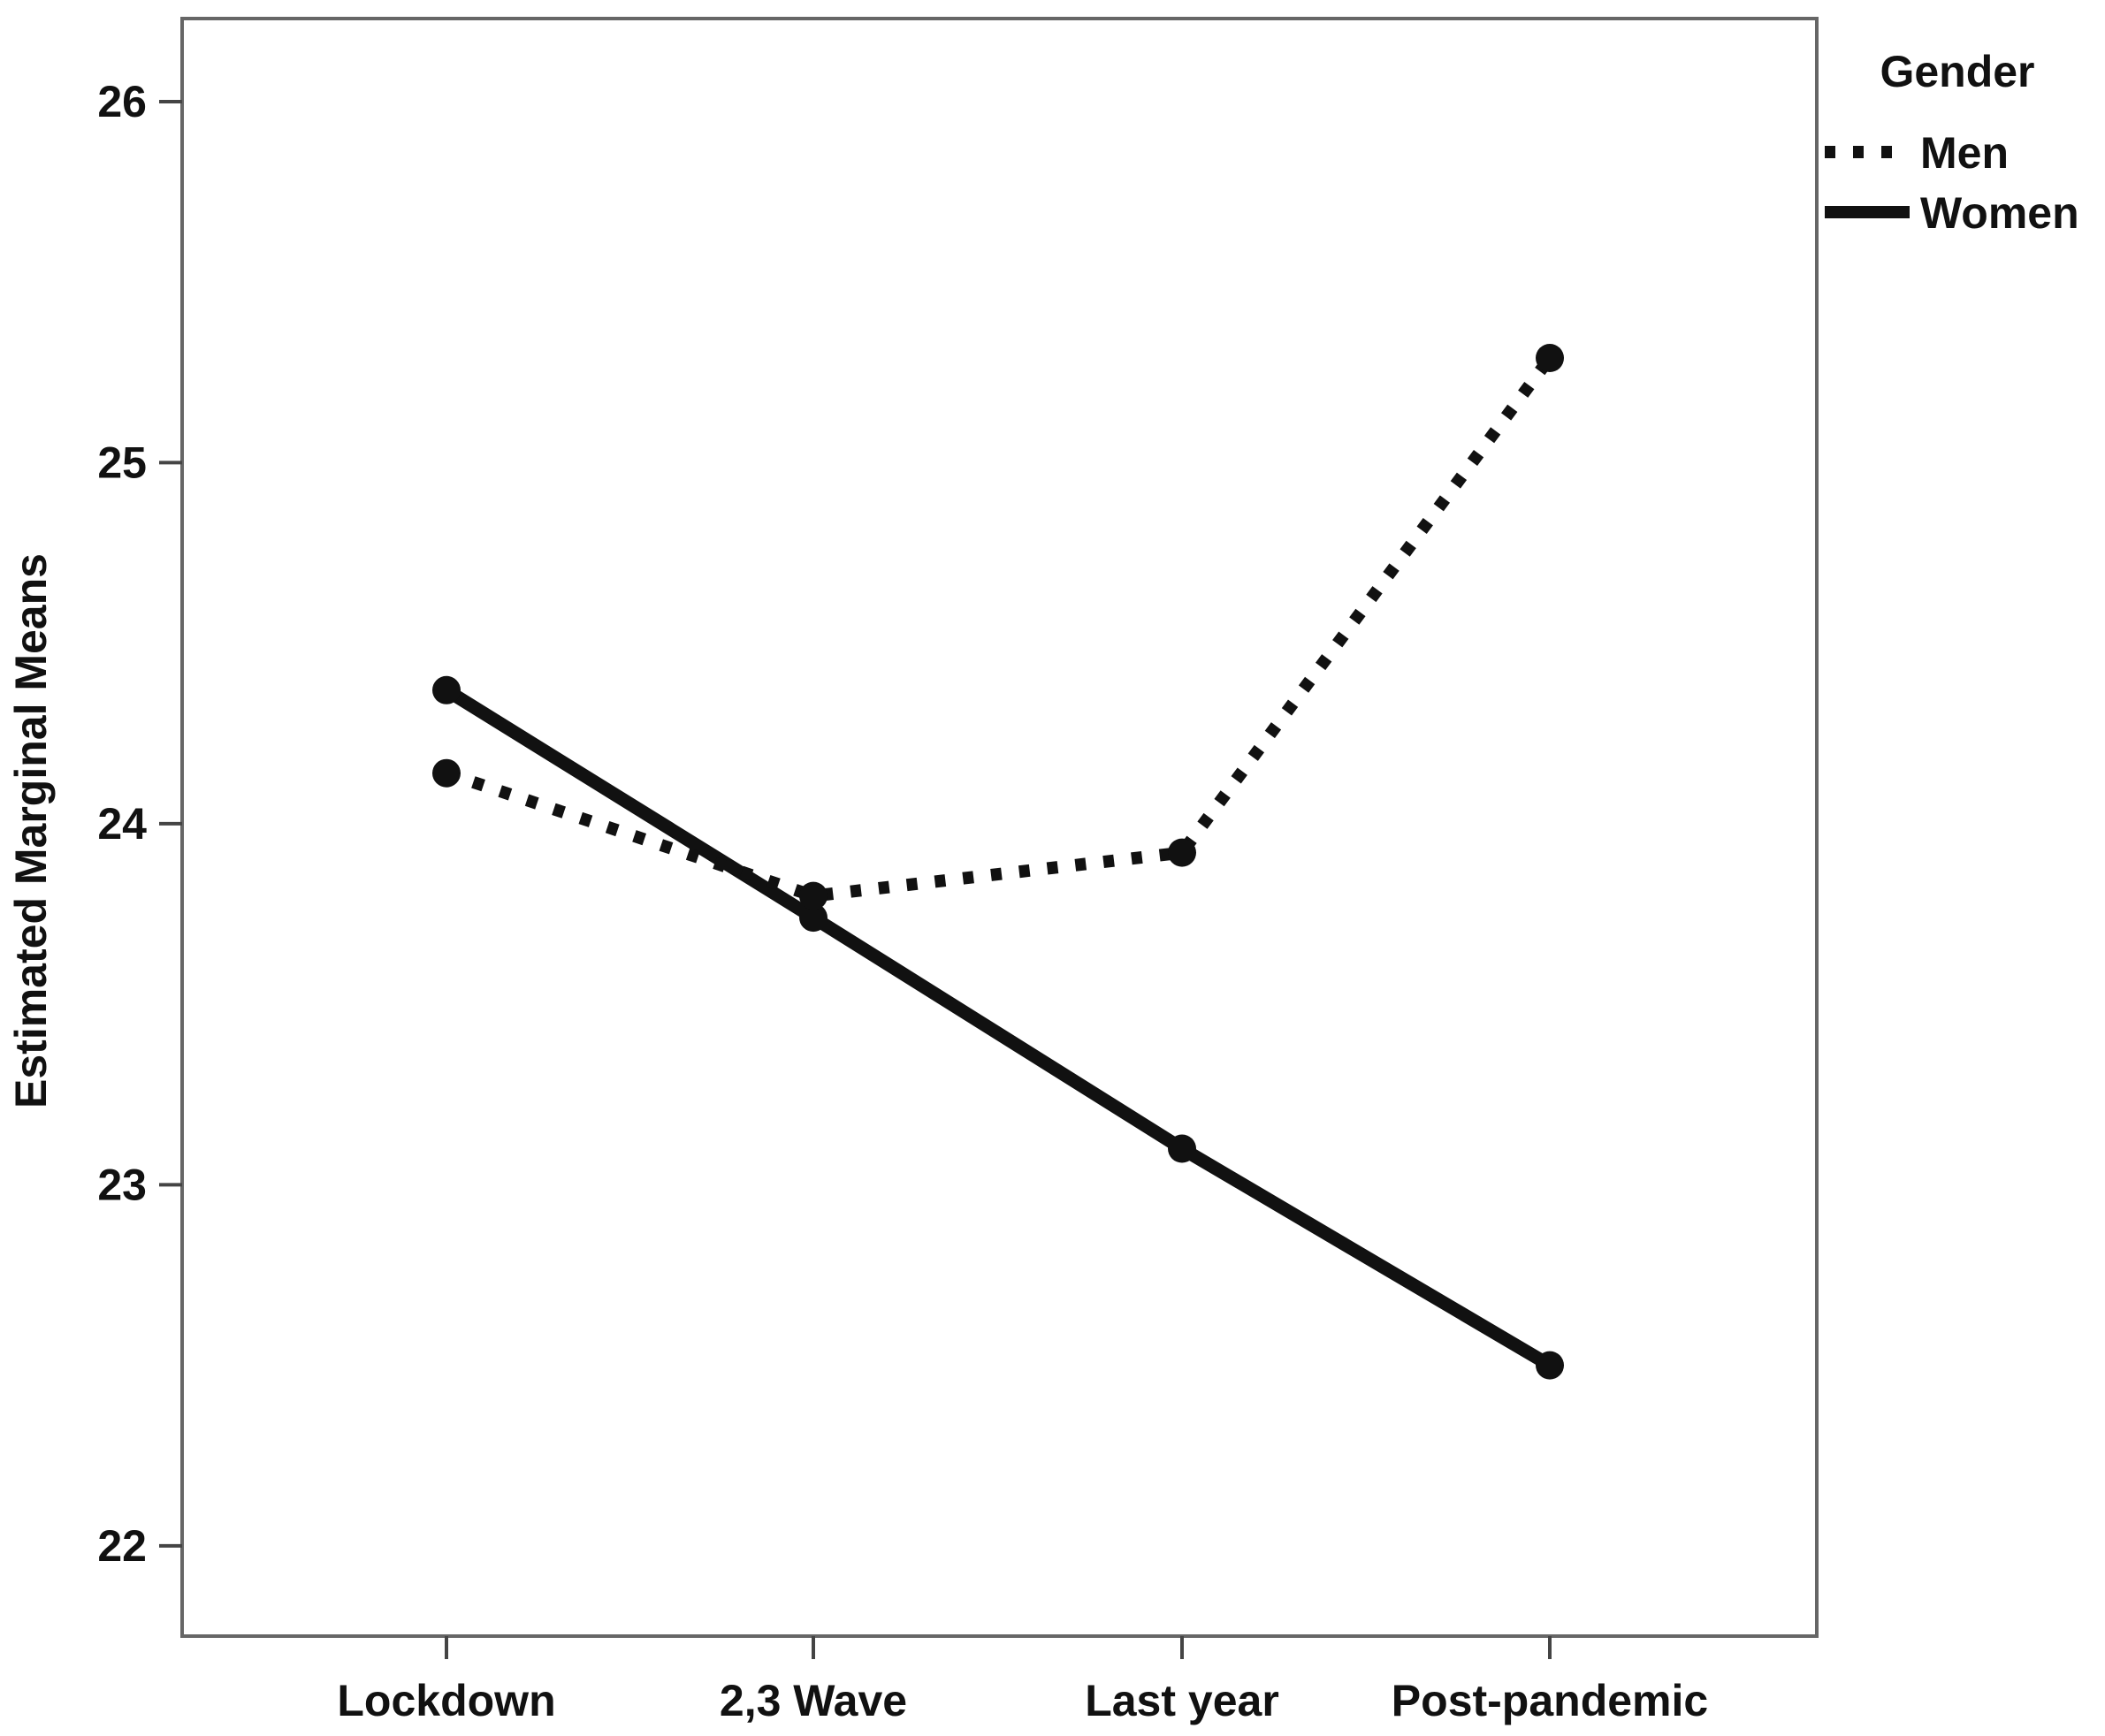 This screenshot has width=2105, height=1736. I want to click on y-tick-label: 24, so click(122, 824).